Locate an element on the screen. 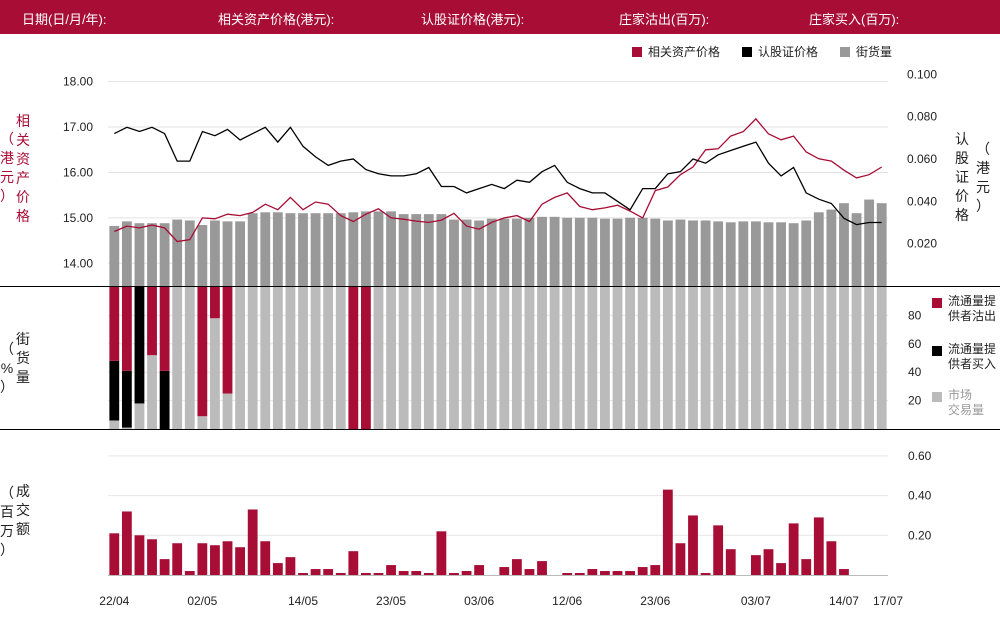 Image resolution: width=1000 pixels, height=620 pixels. share-tick: 20 is located at coordinates (915, 401).